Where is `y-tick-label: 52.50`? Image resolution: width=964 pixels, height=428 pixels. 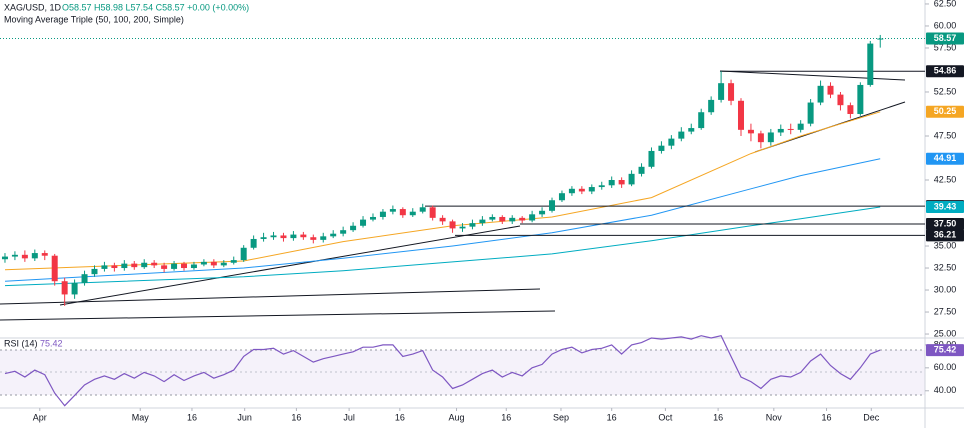 y-tick-label: 52.50 is located at coordinates (945, 91).